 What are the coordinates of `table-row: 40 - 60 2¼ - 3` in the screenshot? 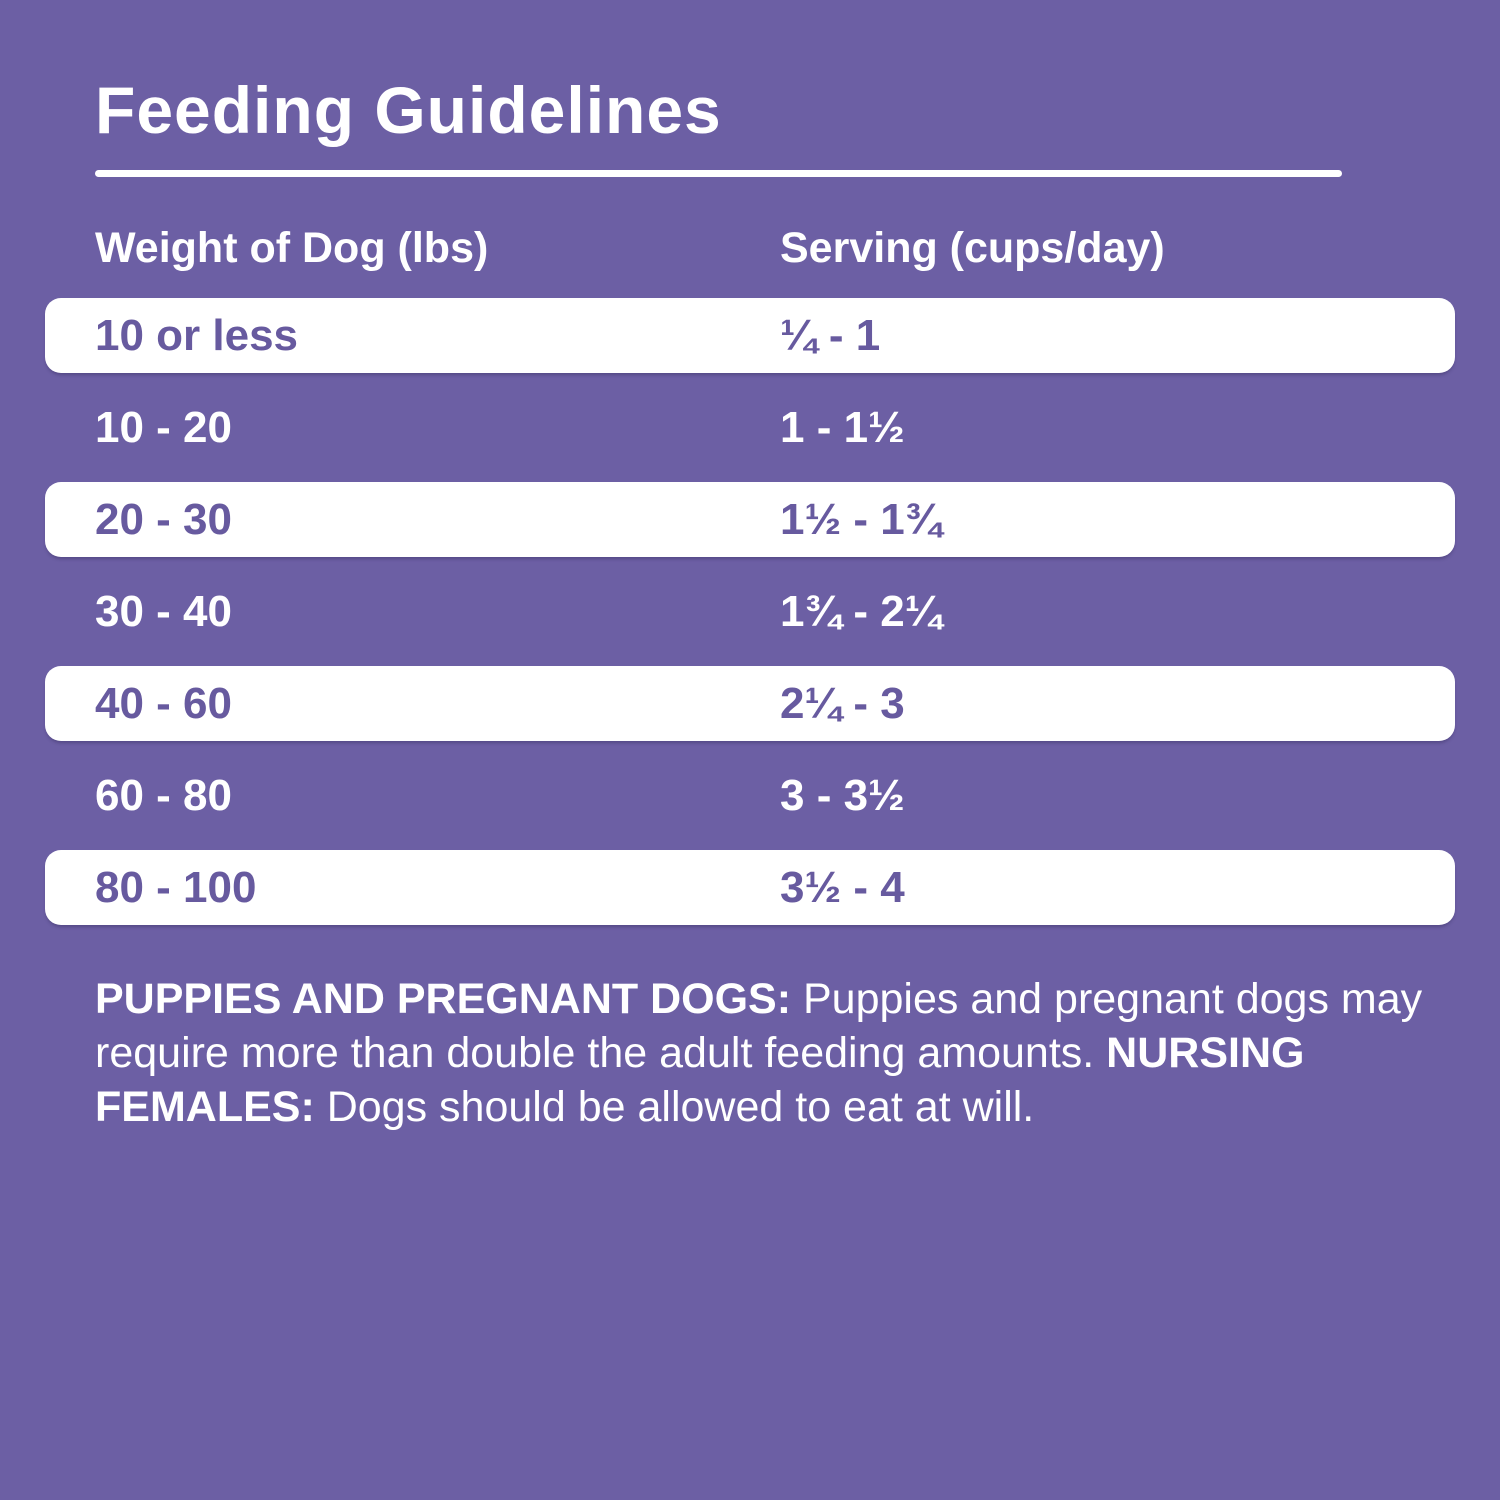 It's located at (750, 703).